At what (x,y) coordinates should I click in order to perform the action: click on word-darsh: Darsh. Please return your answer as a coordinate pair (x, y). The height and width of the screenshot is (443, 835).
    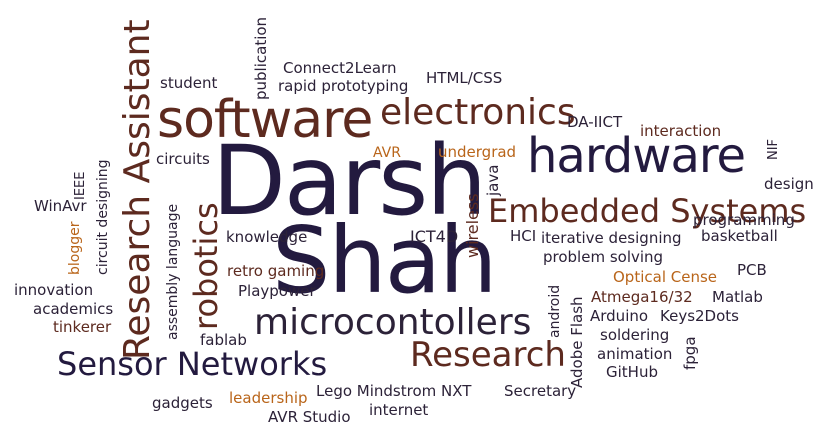
    Looking at the image, I should click on (349, 181).